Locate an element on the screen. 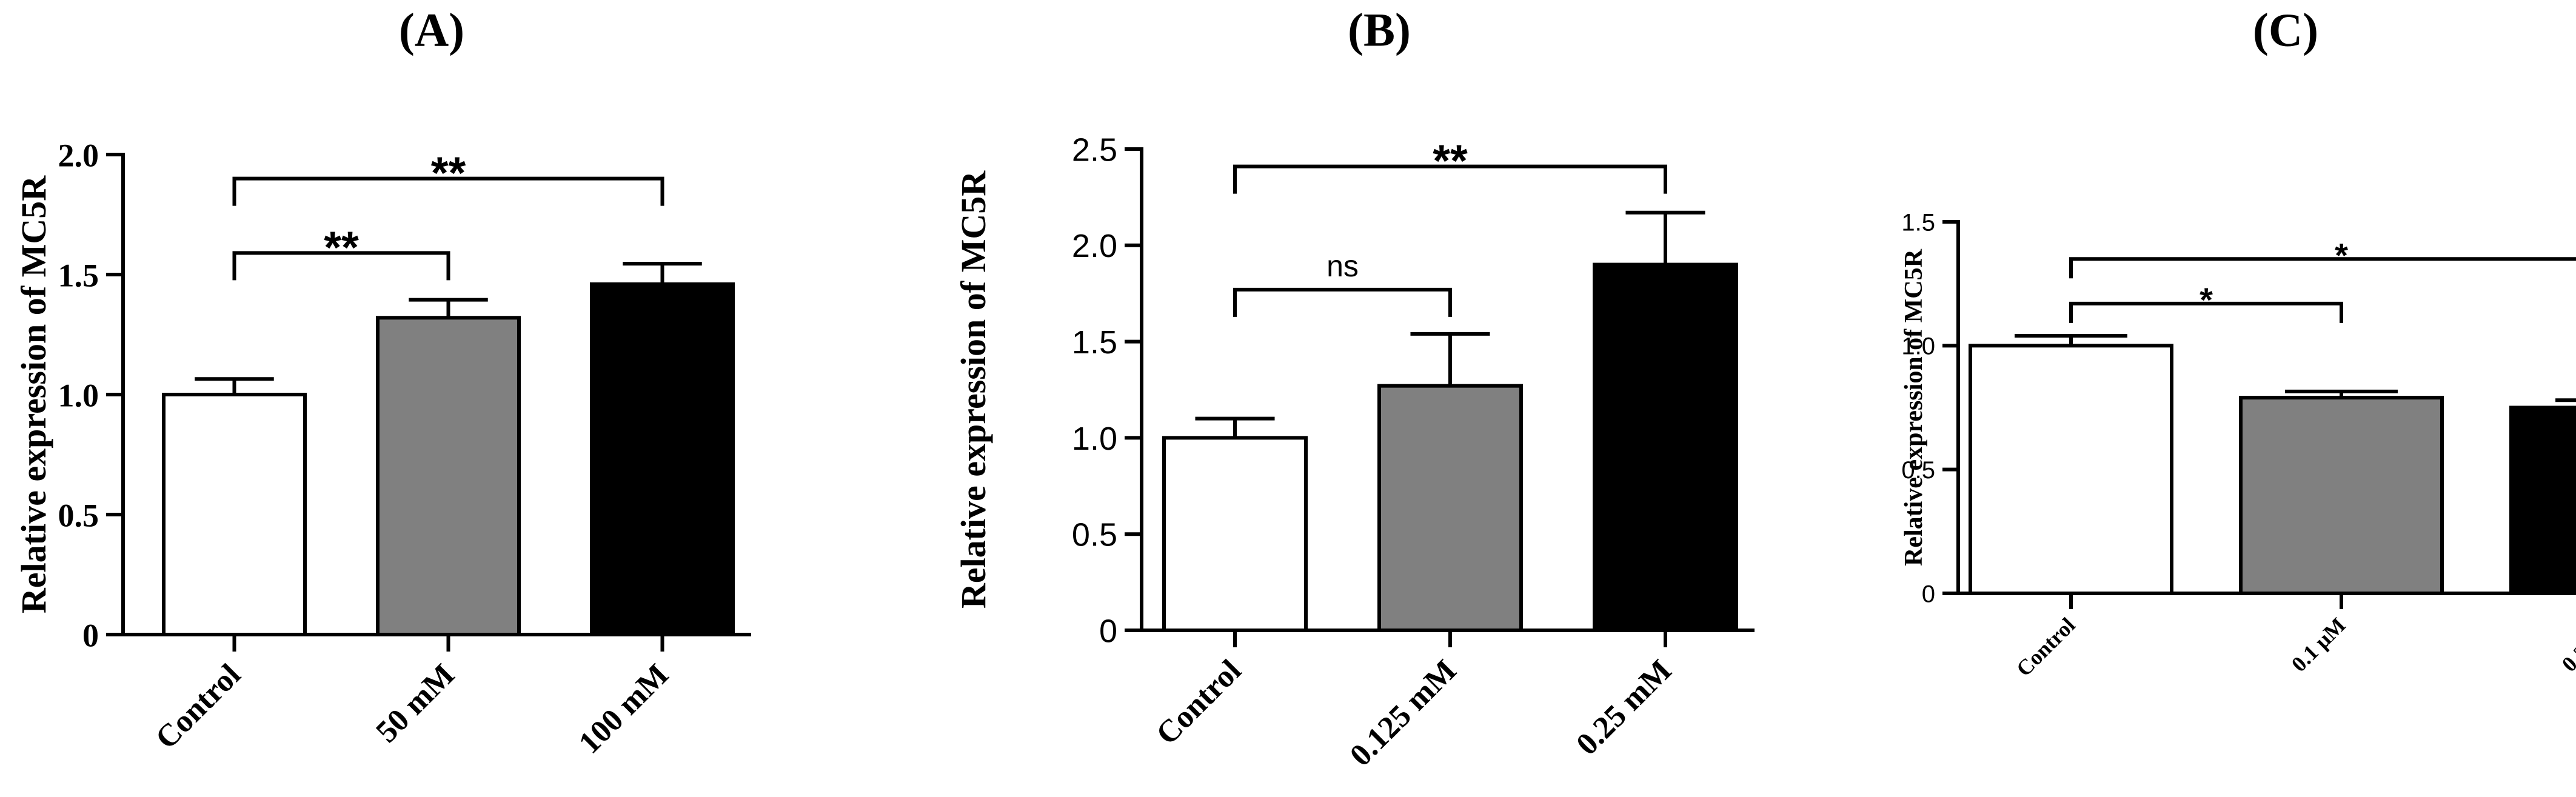 This screenshot has width=2576, height=797. panel-label: (B) is located at coordinates (1379, 29).